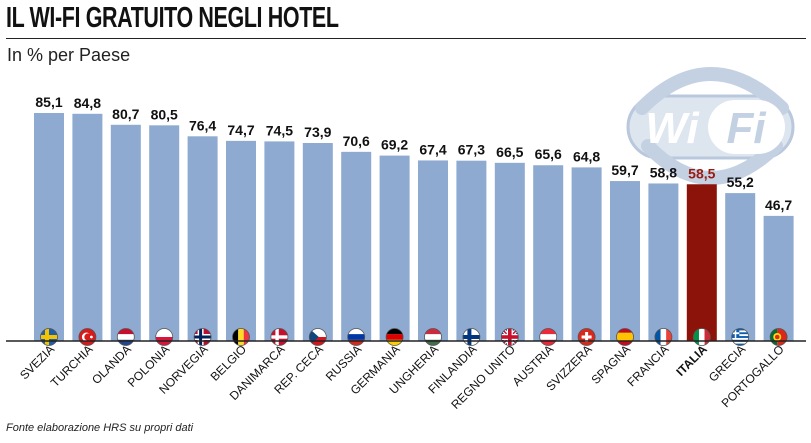  What do you see at coordinates (279, 130) in the screenshot?
I see `value-label-danimarca: 74,5` at bounding box center [279, 130].